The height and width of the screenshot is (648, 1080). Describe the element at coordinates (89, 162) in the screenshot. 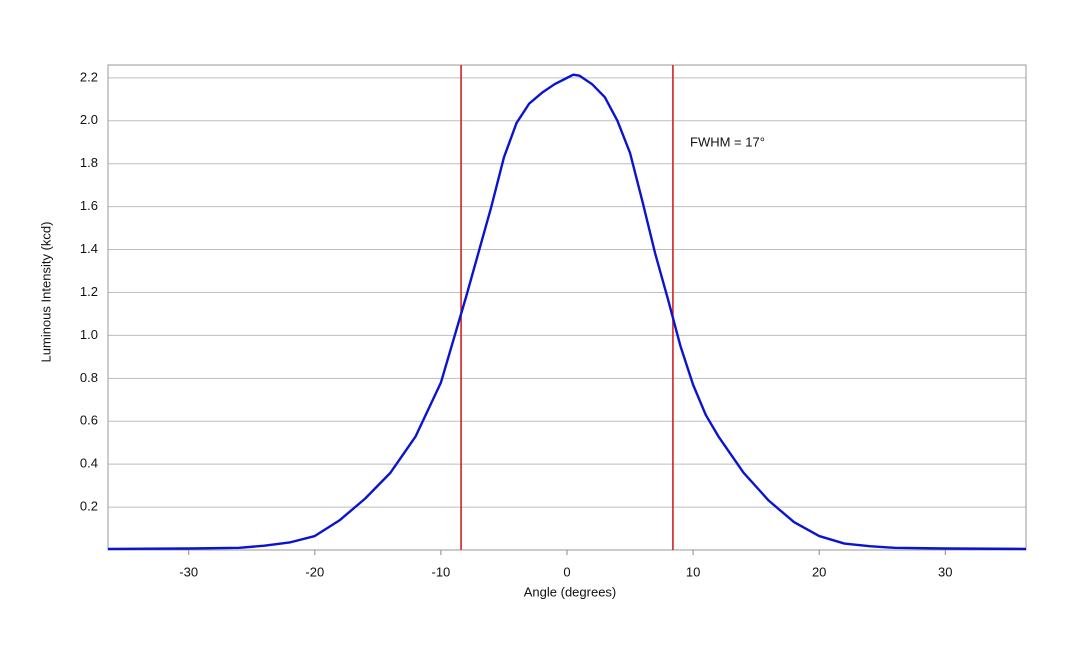

I see `y-tick-label: 1.8` at that location.